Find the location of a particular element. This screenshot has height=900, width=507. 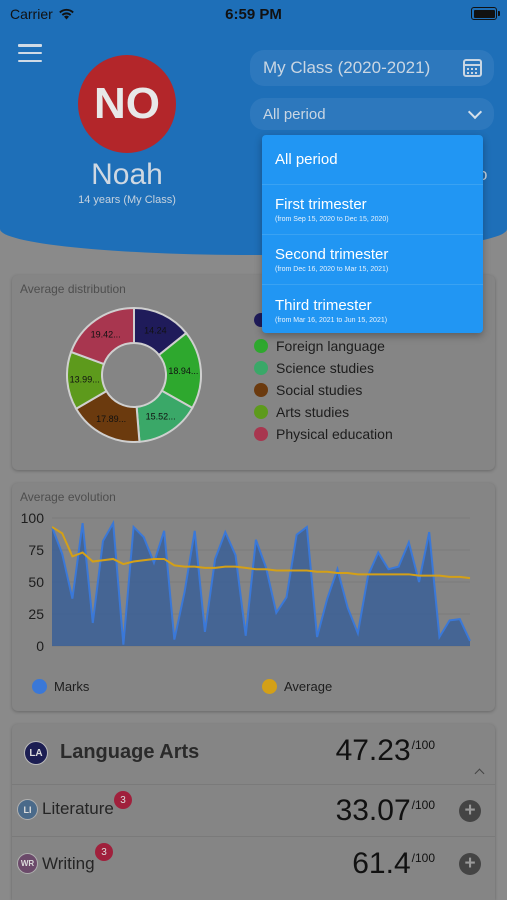

status-bar: Carrier 6:59 PM is located at coordinates (253, 15).